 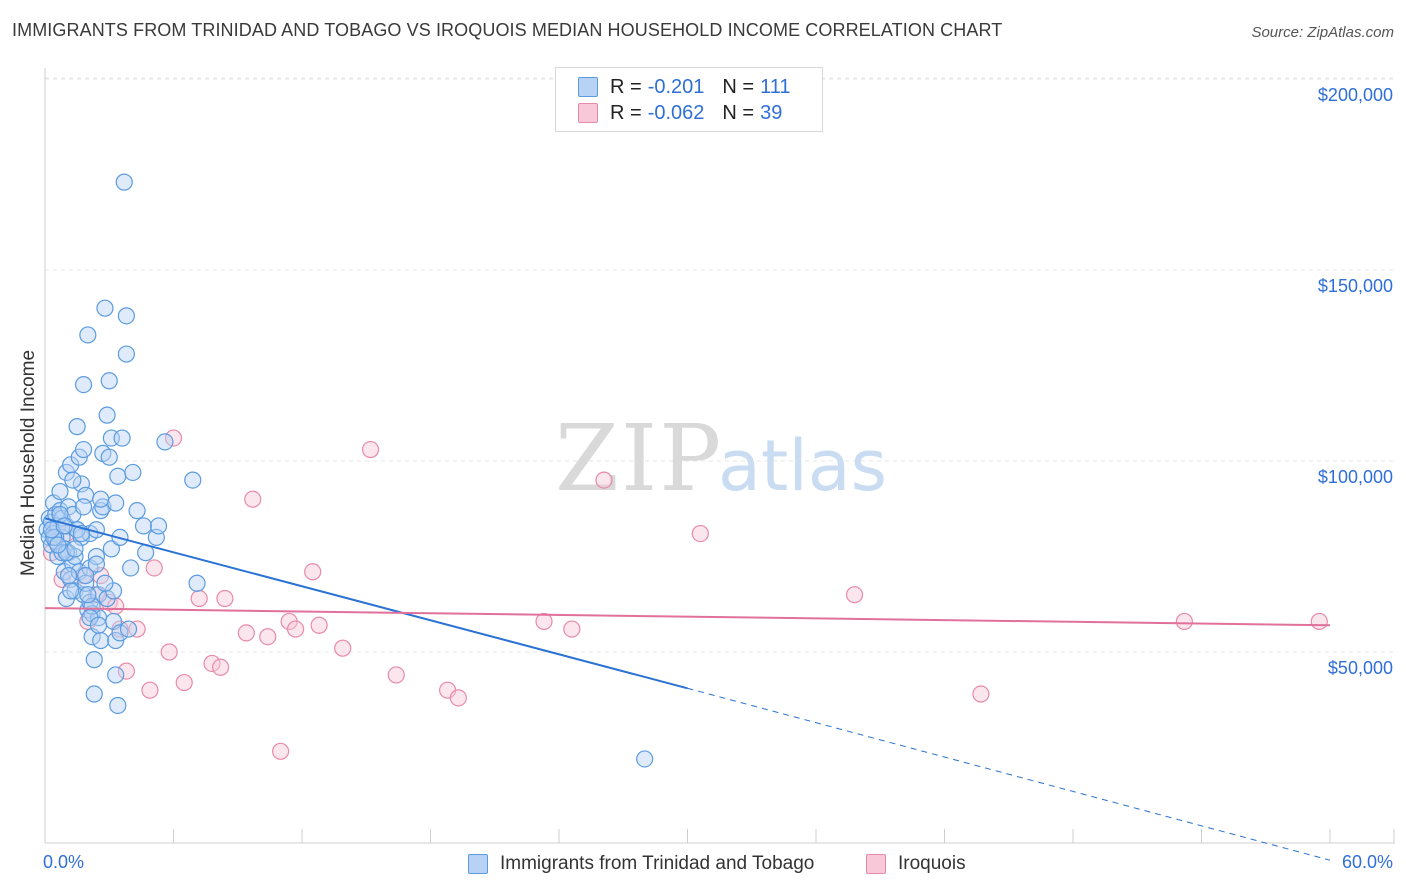 I want to click on bottom-legend-iroquois: Iroquois, so click(x=916, y=864).